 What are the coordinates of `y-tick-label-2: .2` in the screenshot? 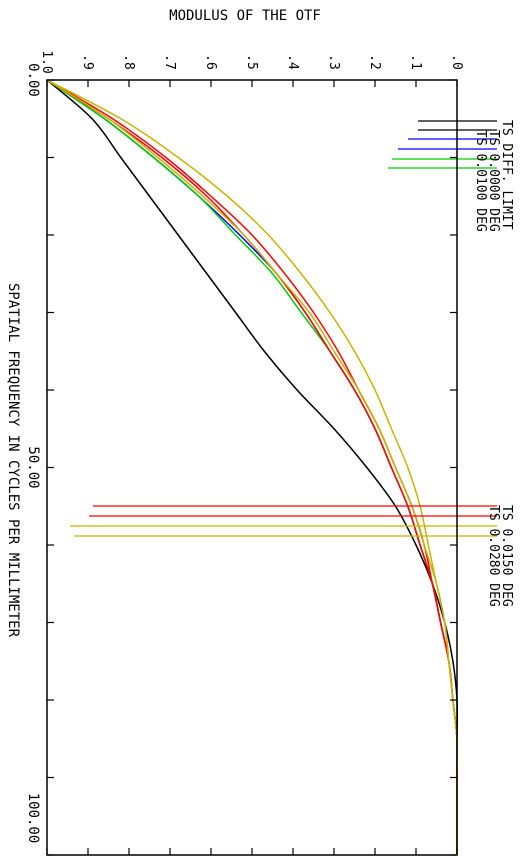 It's located at (374, 62).